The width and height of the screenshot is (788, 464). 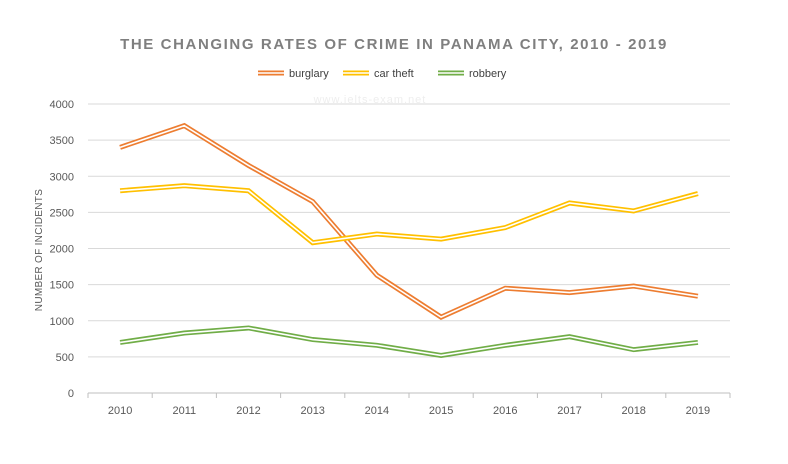 I want to click on y-tick-label: 2000, so click(x=62, y=250).